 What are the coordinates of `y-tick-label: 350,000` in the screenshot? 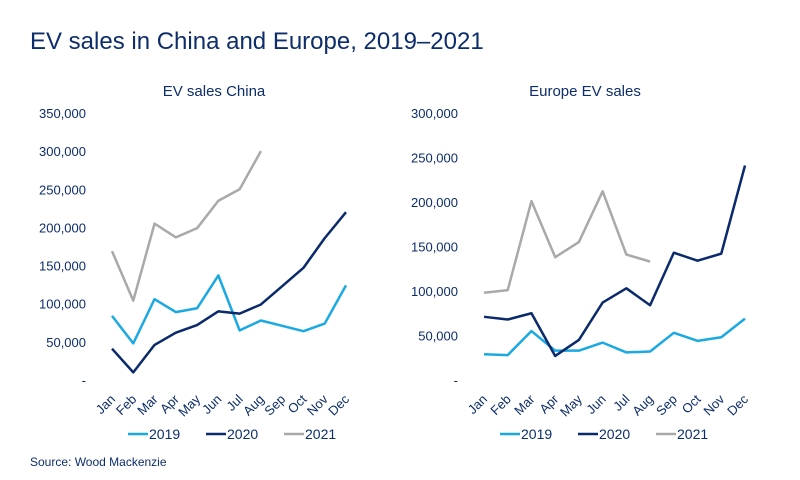 It's located at (62, 113).